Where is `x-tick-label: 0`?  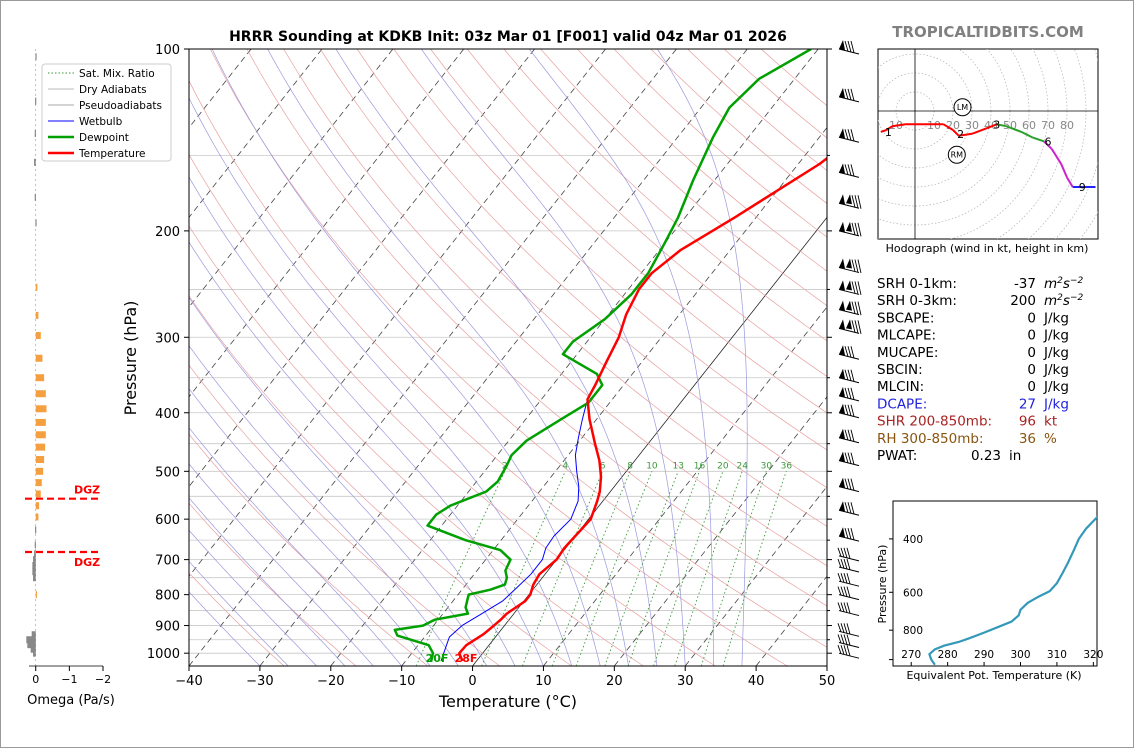 x-tick-label: 0 is located at coordinates (472, 681).